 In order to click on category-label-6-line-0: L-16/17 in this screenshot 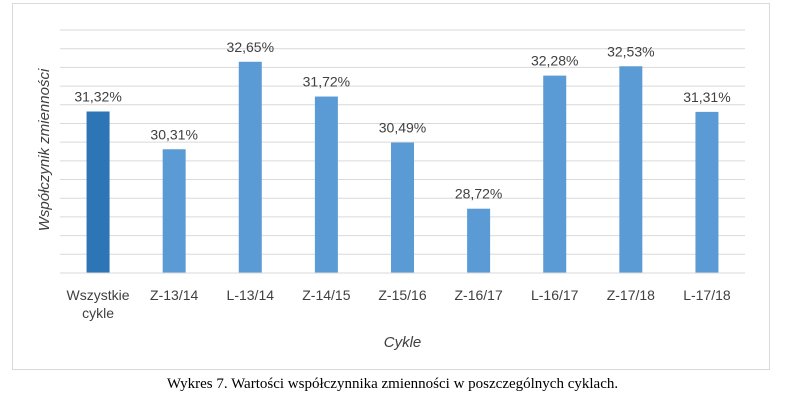, I will do `click(555, 295)`.